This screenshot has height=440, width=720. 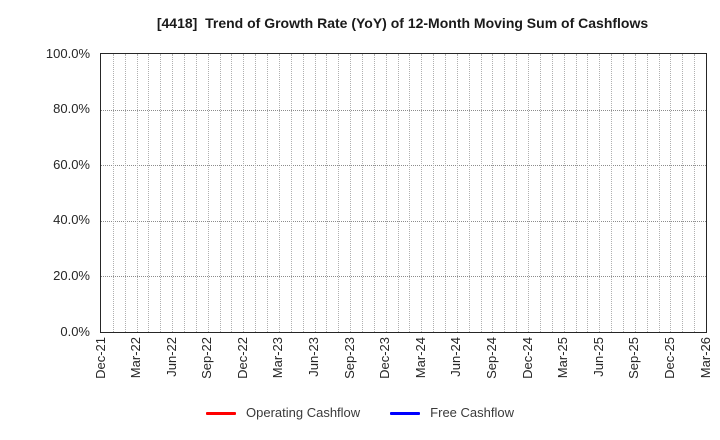 What do you see at coordinates (171, 357) in the screenshot?
I see `x-tick-label: Jun-22` at bounding box center [171, 357].